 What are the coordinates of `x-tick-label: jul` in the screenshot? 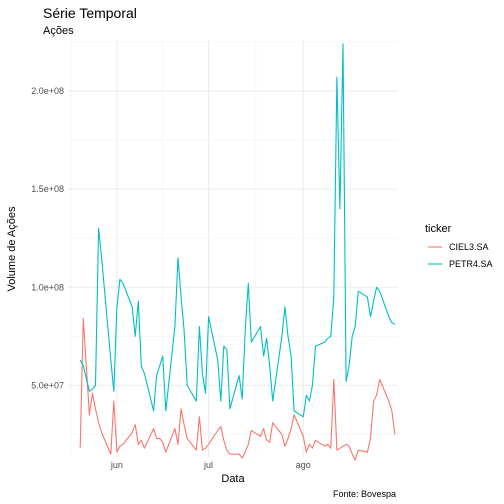 It's located at (208, 465).